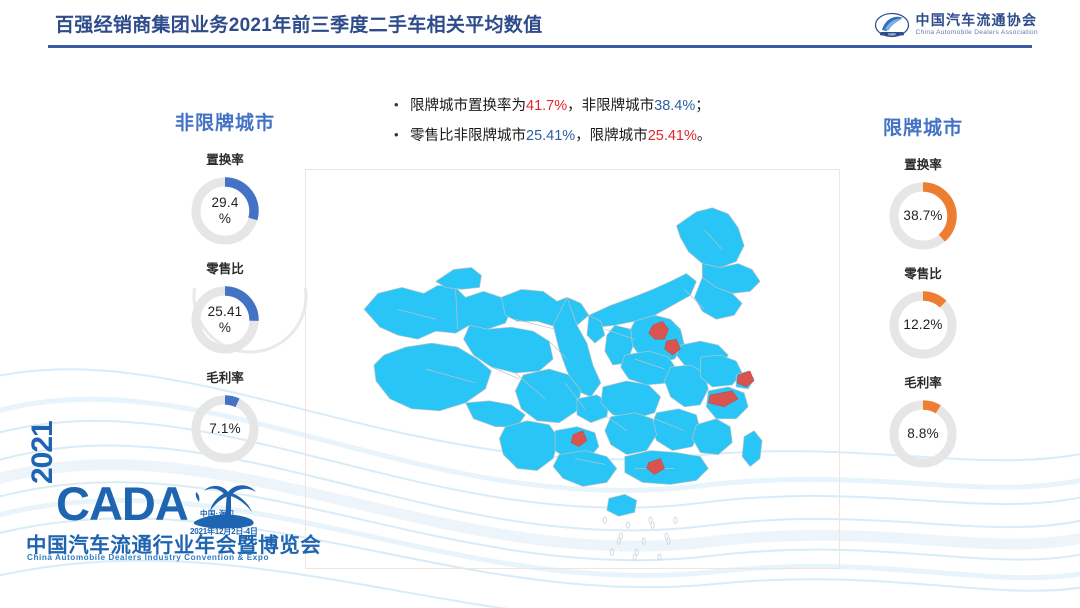  I want to click on gauge-value-number: 29.4, so click(225, 203).